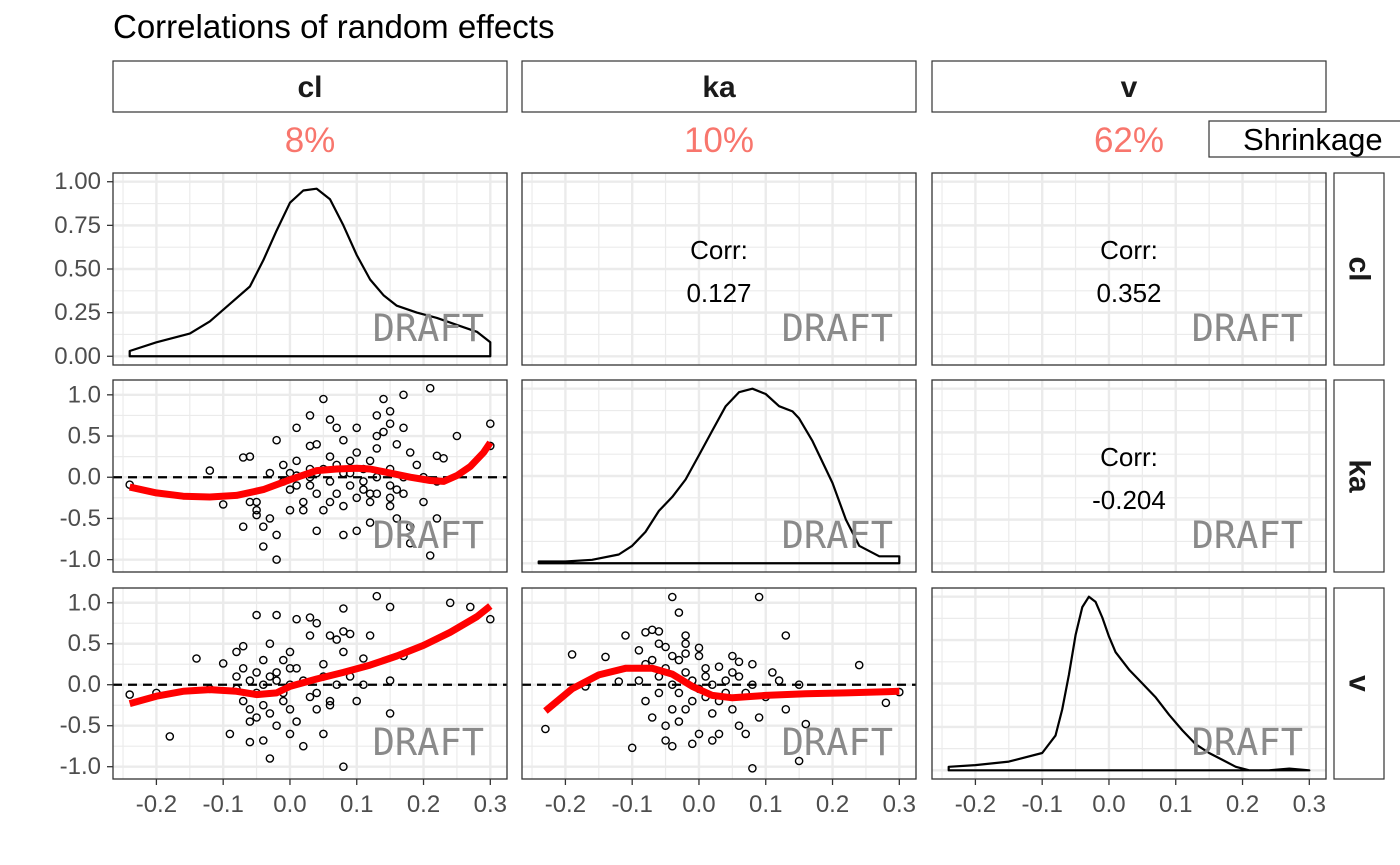 The height and width of the screenshot is (865, 1400). Describe the element at coordinates (84, 602) in the screenshot. I see `y-tick-label: 1.0` at that location.